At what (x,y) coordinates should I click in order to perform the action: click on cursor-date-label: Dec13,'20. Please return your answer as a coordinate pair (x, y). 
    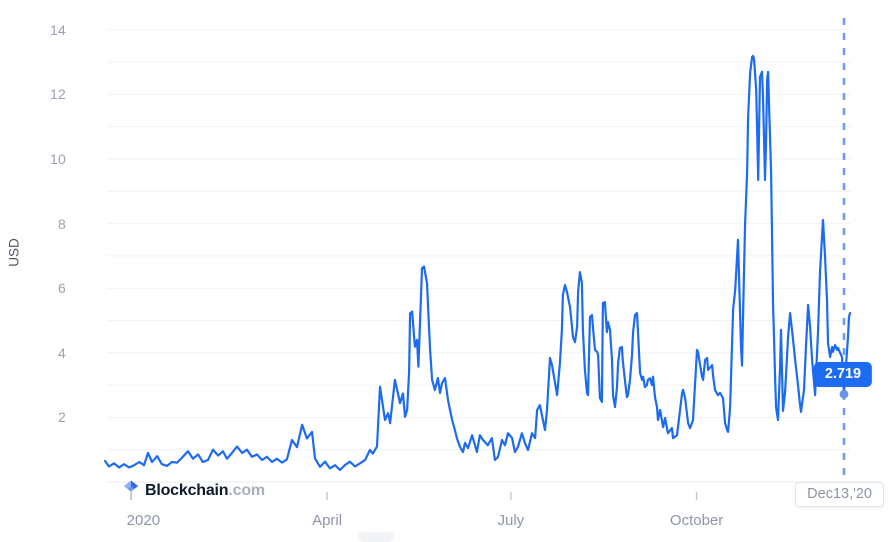
    Looking at the image, I should click on (839, 494).